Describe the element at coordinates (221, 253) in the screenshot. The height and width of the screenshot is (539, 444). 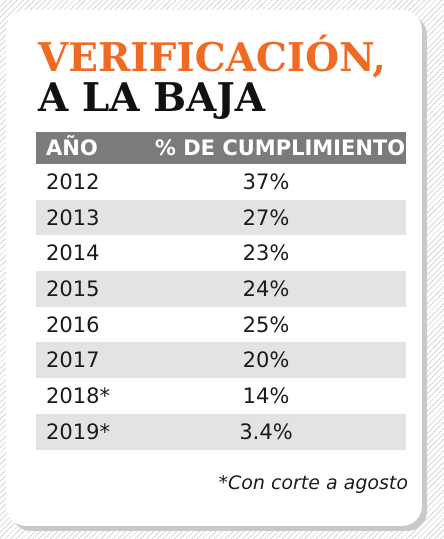
I see `table-row: 2014 23%` at that location.